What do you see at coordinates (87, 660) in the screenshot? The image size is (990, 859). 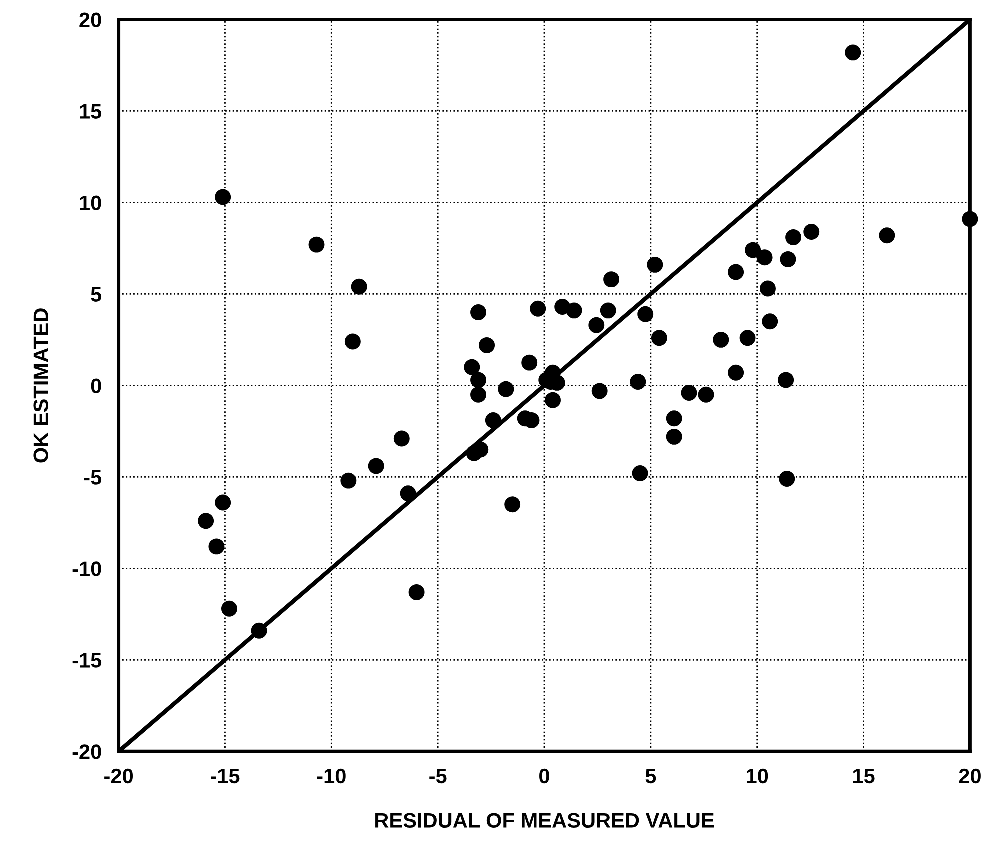 I see `y-tick-label: -15` at bounding box center [87, 660].